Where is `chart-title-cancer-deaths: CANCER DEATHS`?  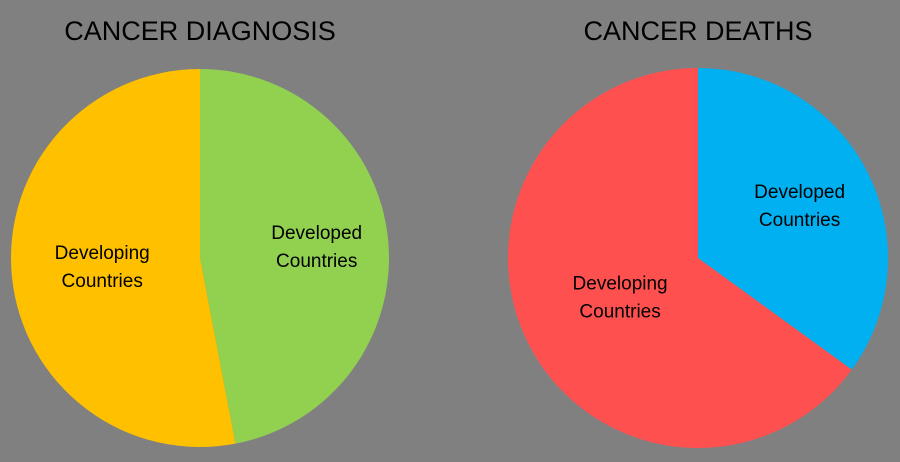
chart-title-cancer-deaths: CANCER DEATHS is located at coordinates (697, 31).